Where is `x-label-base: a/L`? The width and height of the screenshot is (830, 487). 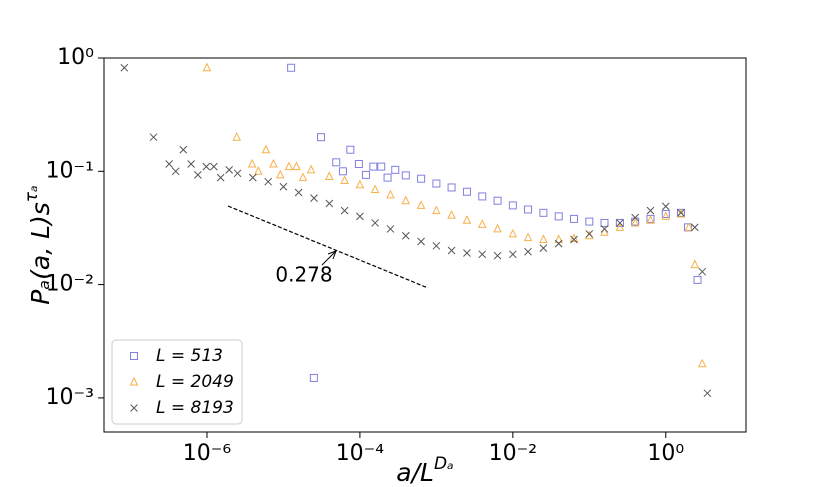 x-label-base: a/L is located at coordinates (415, 472).